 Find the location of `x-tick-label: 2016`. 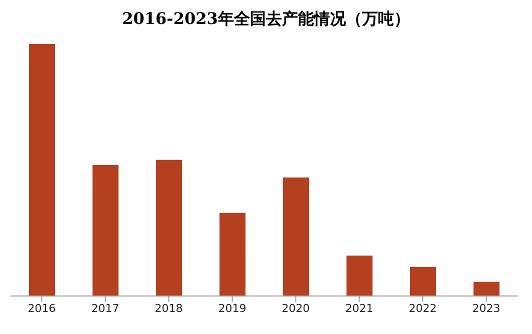

x-tick-label: 2016 is located at coordinates (42, 308).